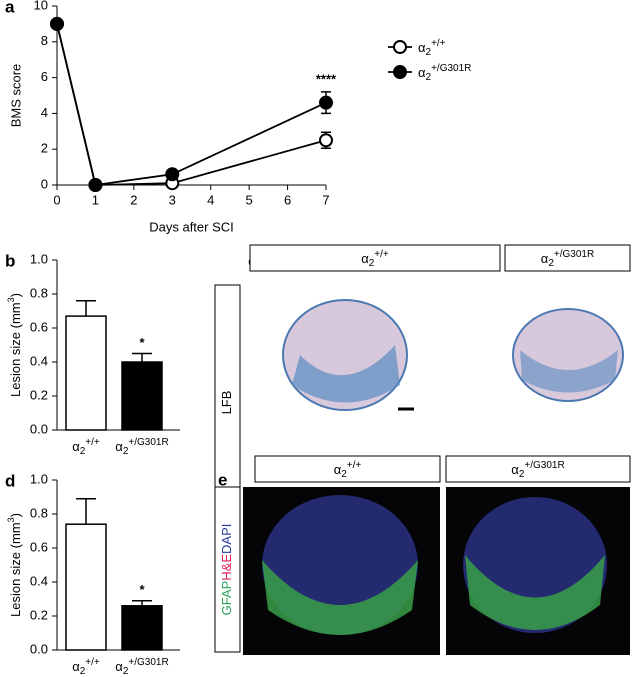 Image resolution: width=637 pixels, height=677 pixels. I want to click on row-label: LFB, so click(226, 403).